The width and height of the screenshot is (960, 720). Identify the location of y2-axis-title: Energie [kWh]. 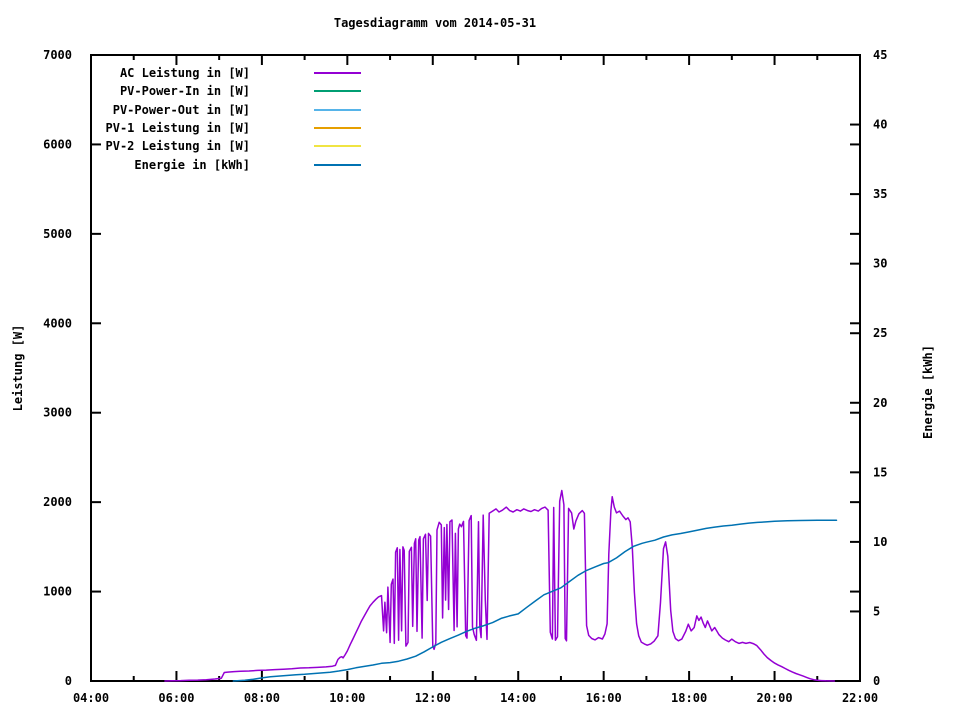
(928, 392).